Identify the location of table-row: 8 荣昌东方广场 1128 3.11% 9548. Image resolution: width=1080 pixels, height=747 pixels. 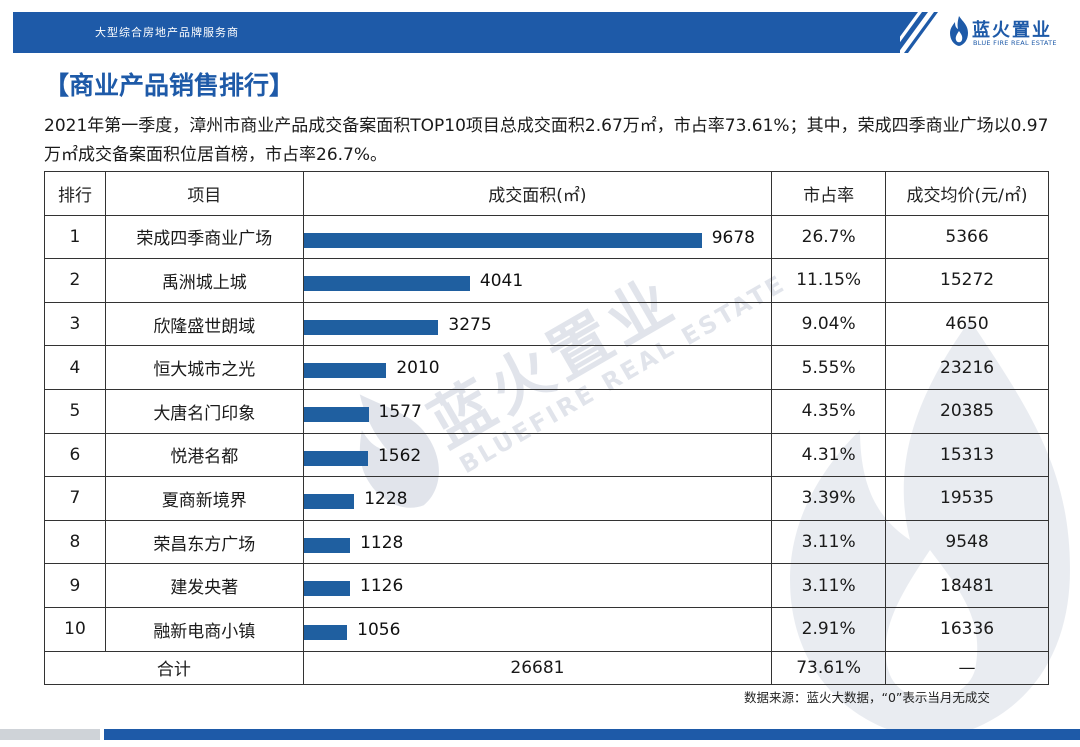
(546, 542).